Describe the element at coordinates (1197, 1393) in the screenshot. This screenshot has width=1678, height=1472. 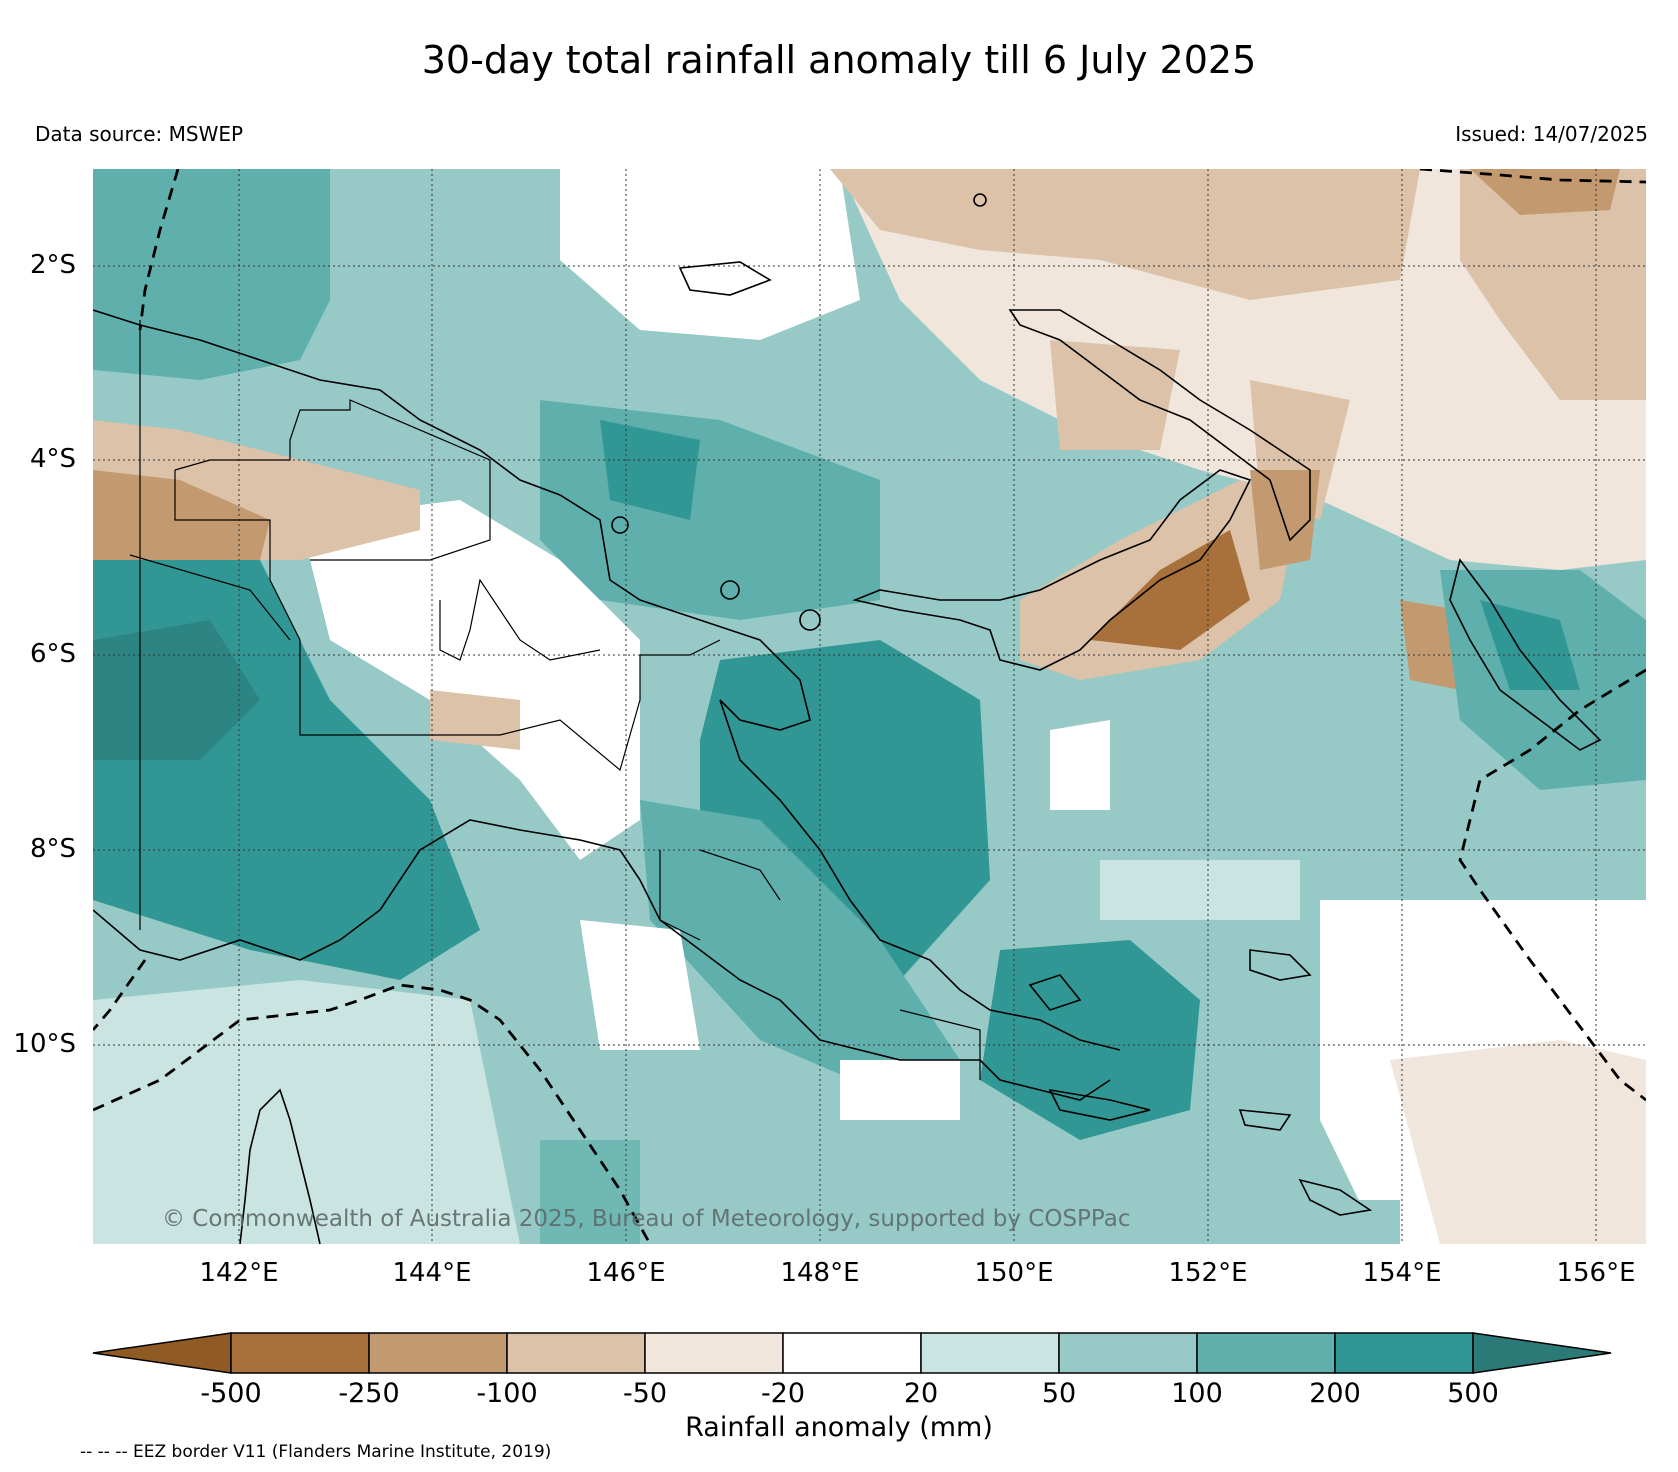
I see `colorbar-tick: 100` at that location.